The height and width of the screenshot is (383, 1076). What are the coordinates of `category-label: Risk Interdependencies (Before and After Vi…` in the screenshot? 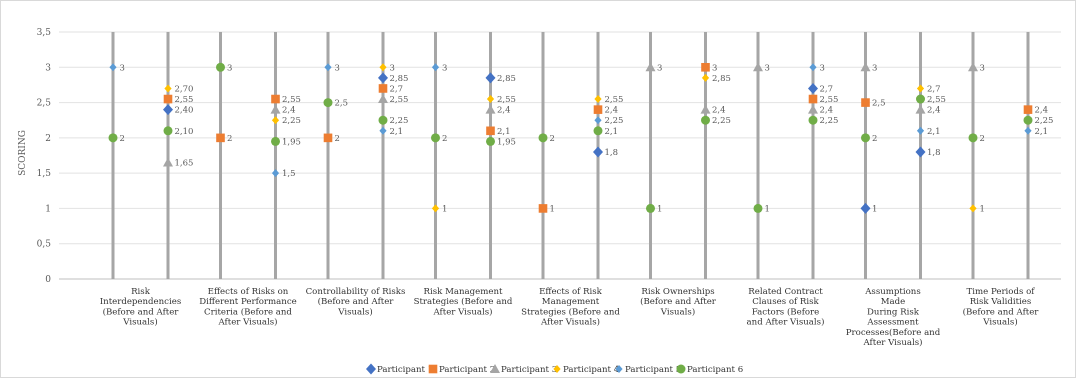 It's located at (140, 307).